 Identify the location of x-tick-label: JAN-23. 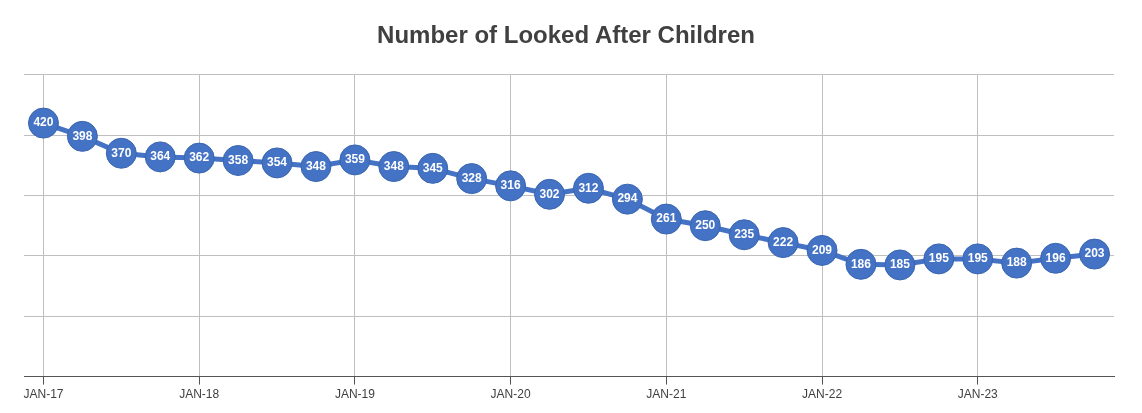
(978, 394).